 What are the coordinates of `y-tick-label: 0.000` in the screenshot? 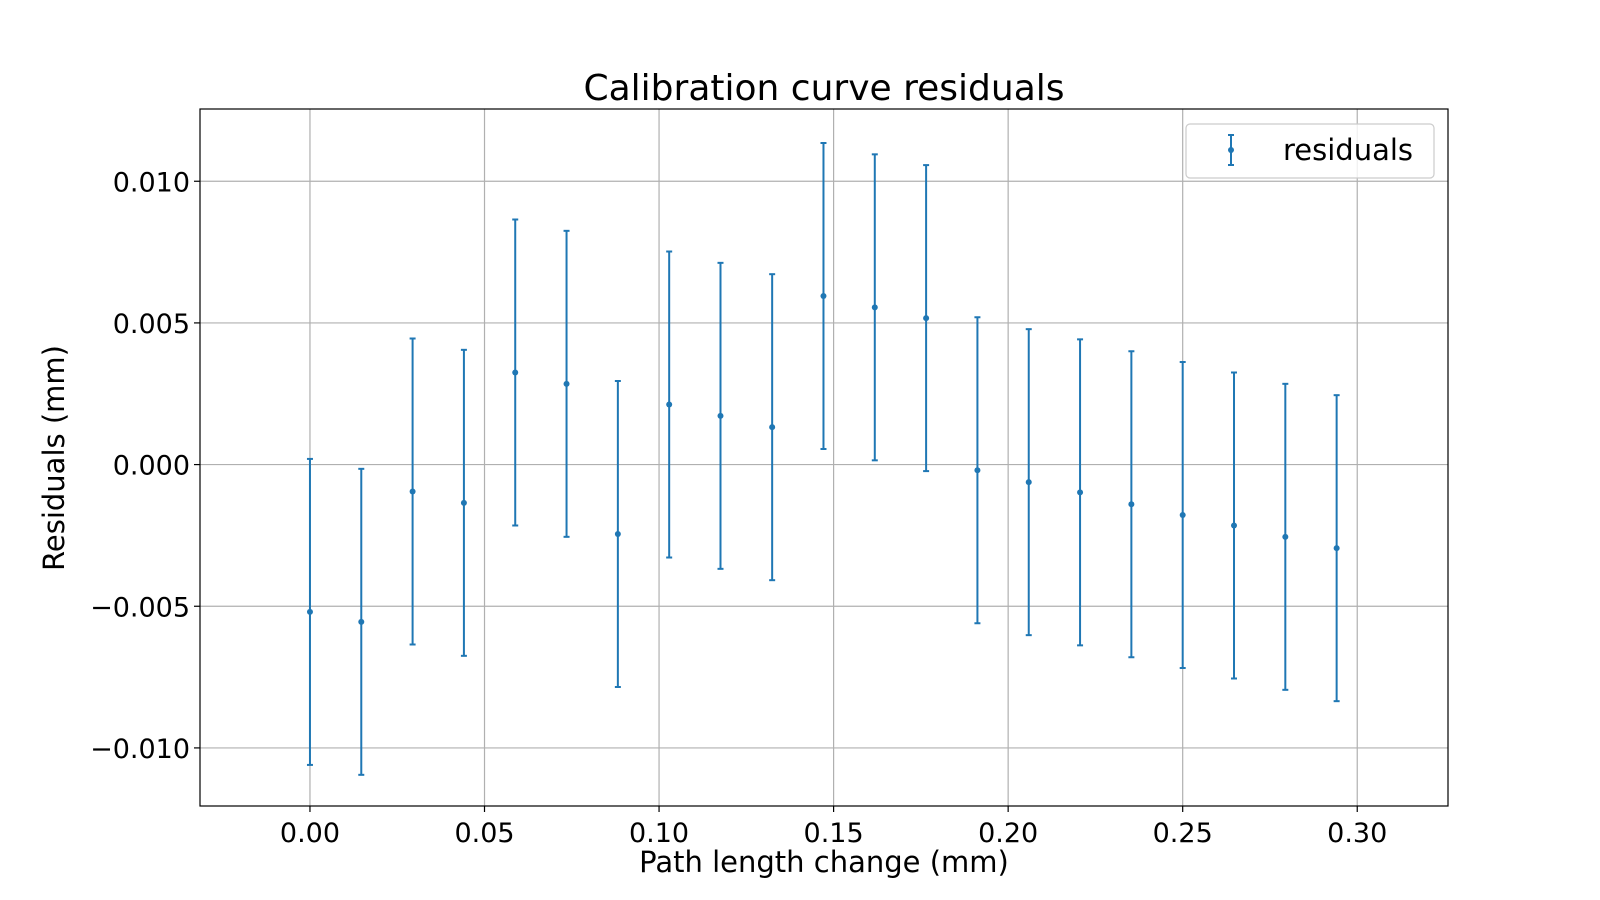 It's located at (151, 466).